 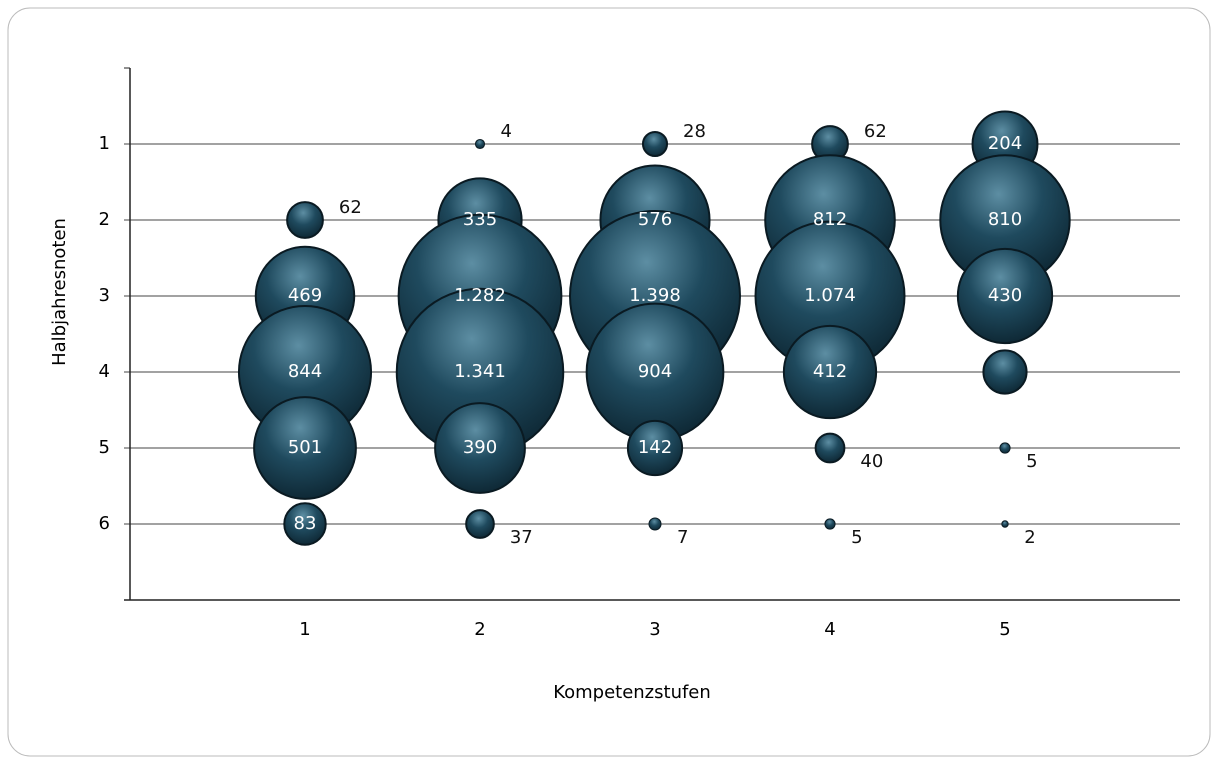 I want to click on data-label: 1.074, so click(x=830, y=295).